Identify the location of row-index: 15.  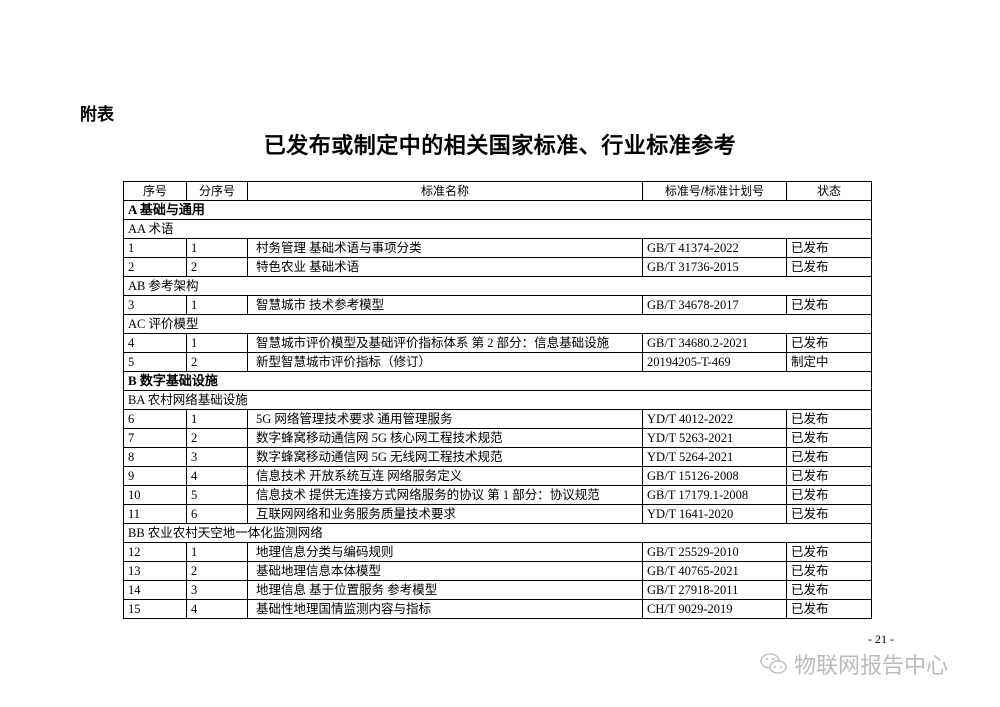
(155, 609).